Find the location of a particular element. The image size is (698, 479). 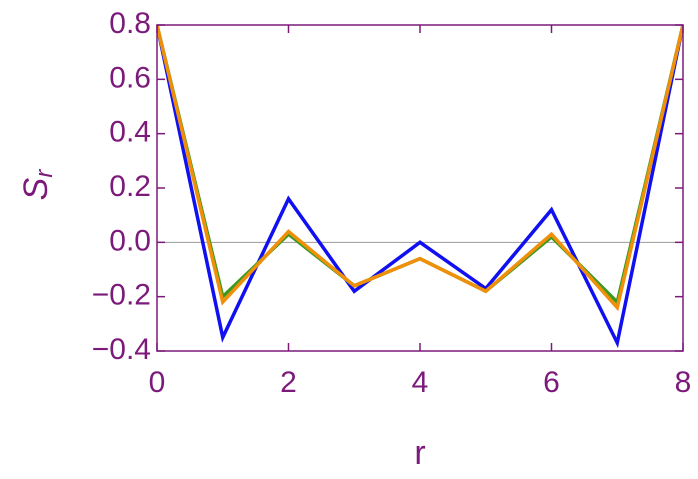

x-tick-label: 4 is located at coordinates (420, 382).